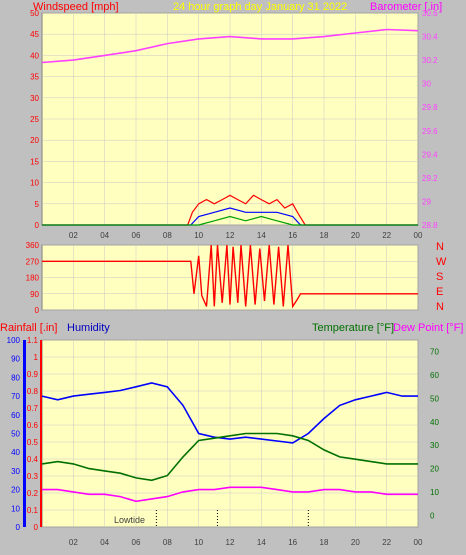 This screenshot has height=555, width=466. What do you see at coordinates (33, 391) in the screenshot?
I see `rain-tick-label: 0.8` at bounding box center [33, 391].